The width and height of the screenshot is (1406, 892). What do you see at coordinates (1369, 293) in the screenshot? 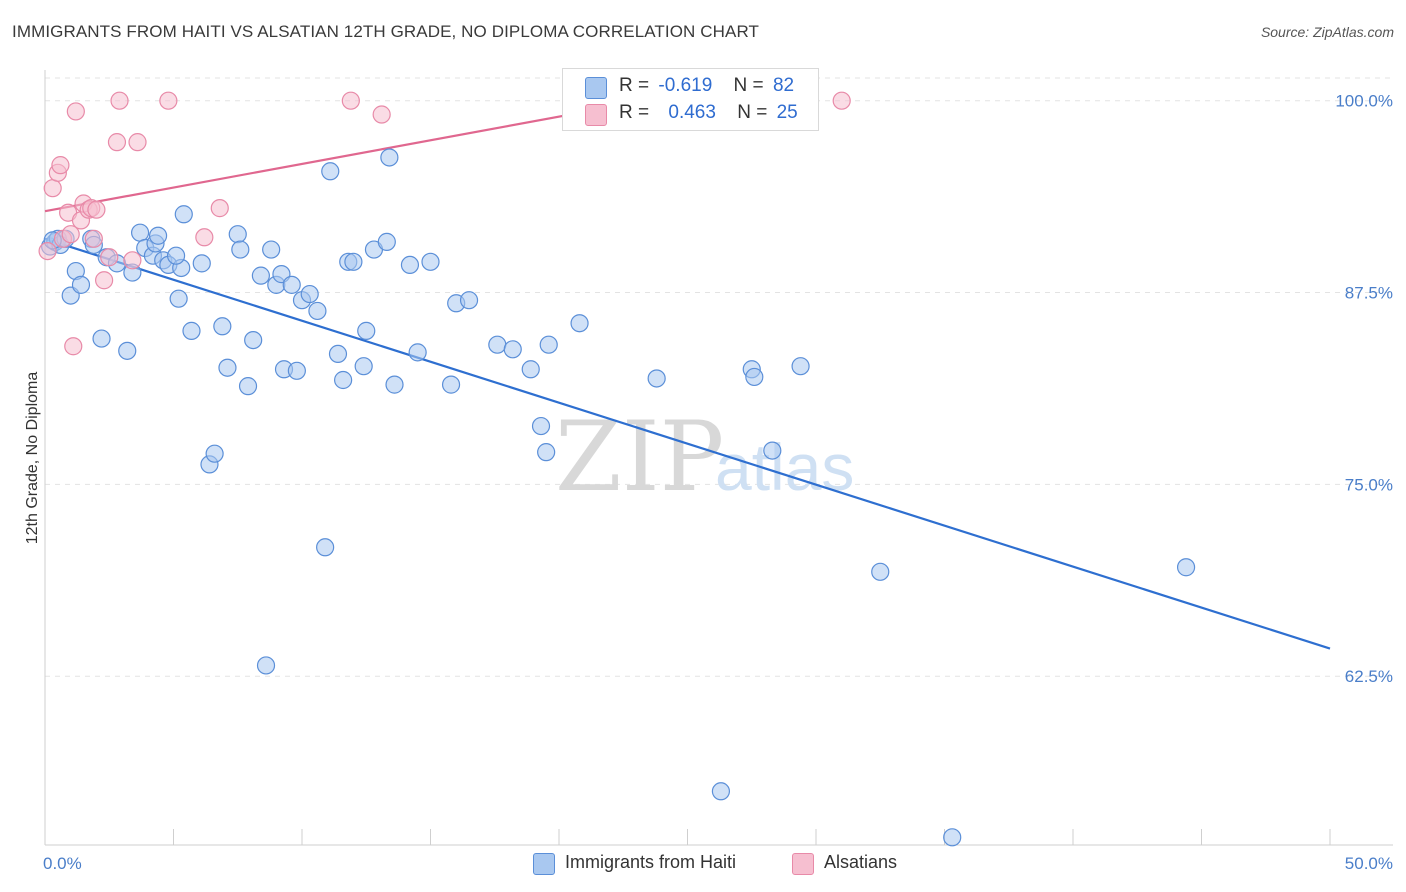
I see `y-tick-label: 87.5%` at bounding box center [1369, 293].